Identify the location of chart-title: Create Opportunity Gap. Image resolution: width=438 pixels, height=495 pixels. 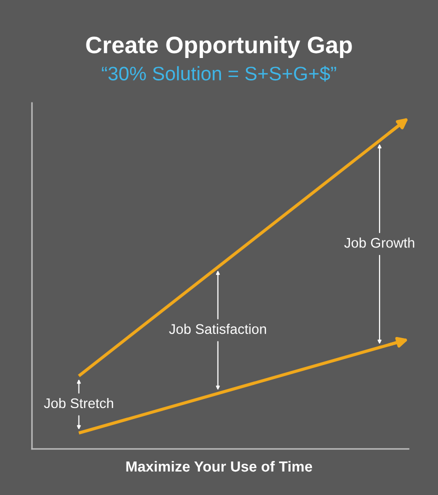
(219, 47).